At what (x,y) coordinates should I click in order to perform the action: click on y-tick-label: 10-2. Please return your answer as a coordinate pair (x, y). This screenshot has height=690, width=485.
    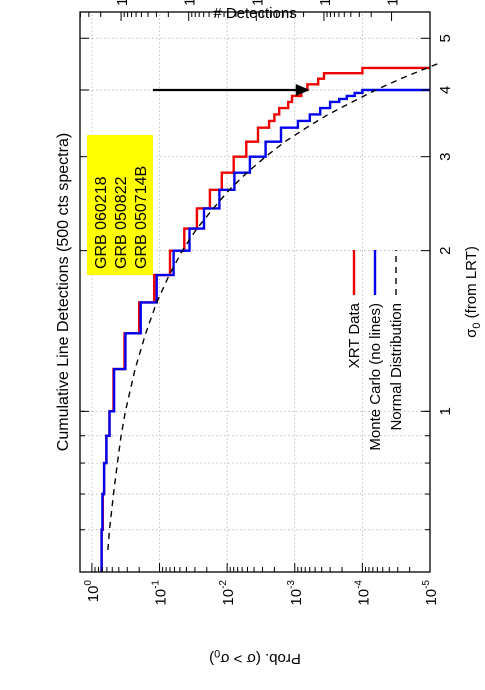
    Looking at the image, I should click on (227, 593).